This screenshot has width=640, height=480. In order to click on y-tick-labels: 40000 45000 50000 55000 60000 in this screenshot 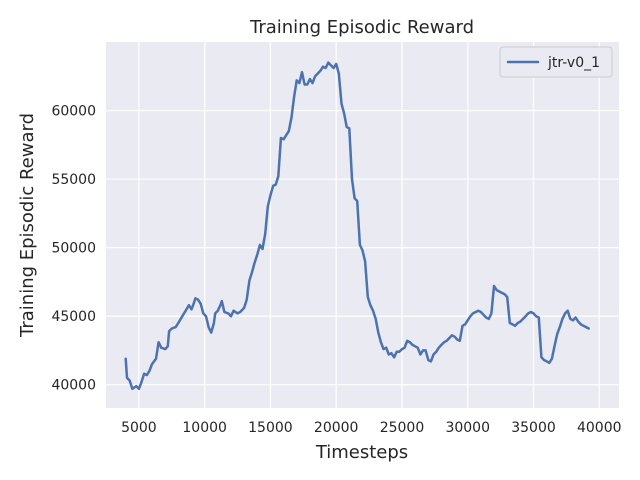, I will do `click(73, 249)`.